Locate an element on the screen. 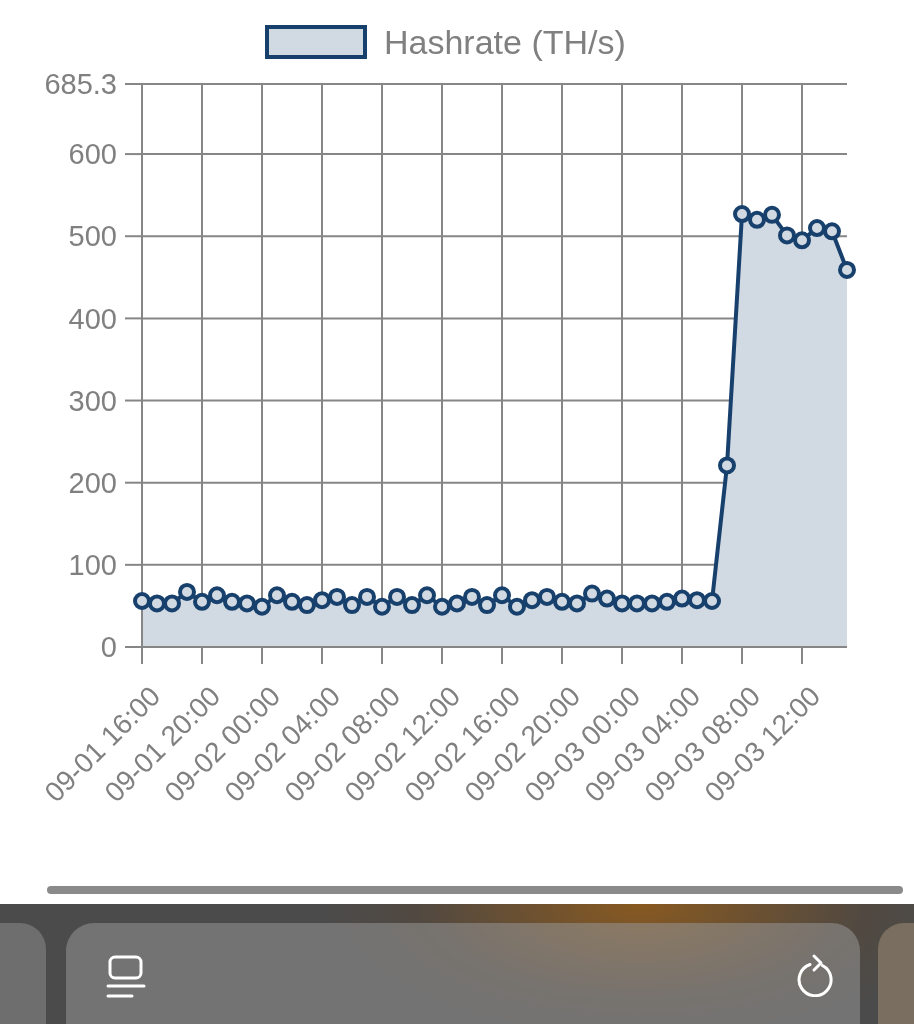 This screenshot has height=1024, width=914. y-tick-label: 685.3 is located at coordinates (80, 84).